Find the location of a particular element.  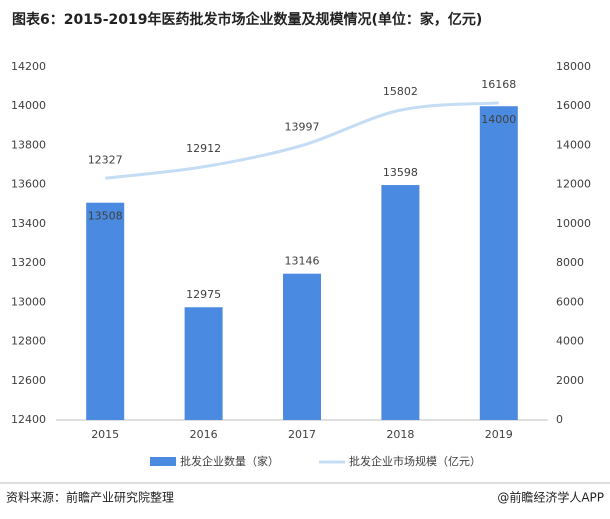

y2-tick-label: 4000 is located at coordinates (570, 341).